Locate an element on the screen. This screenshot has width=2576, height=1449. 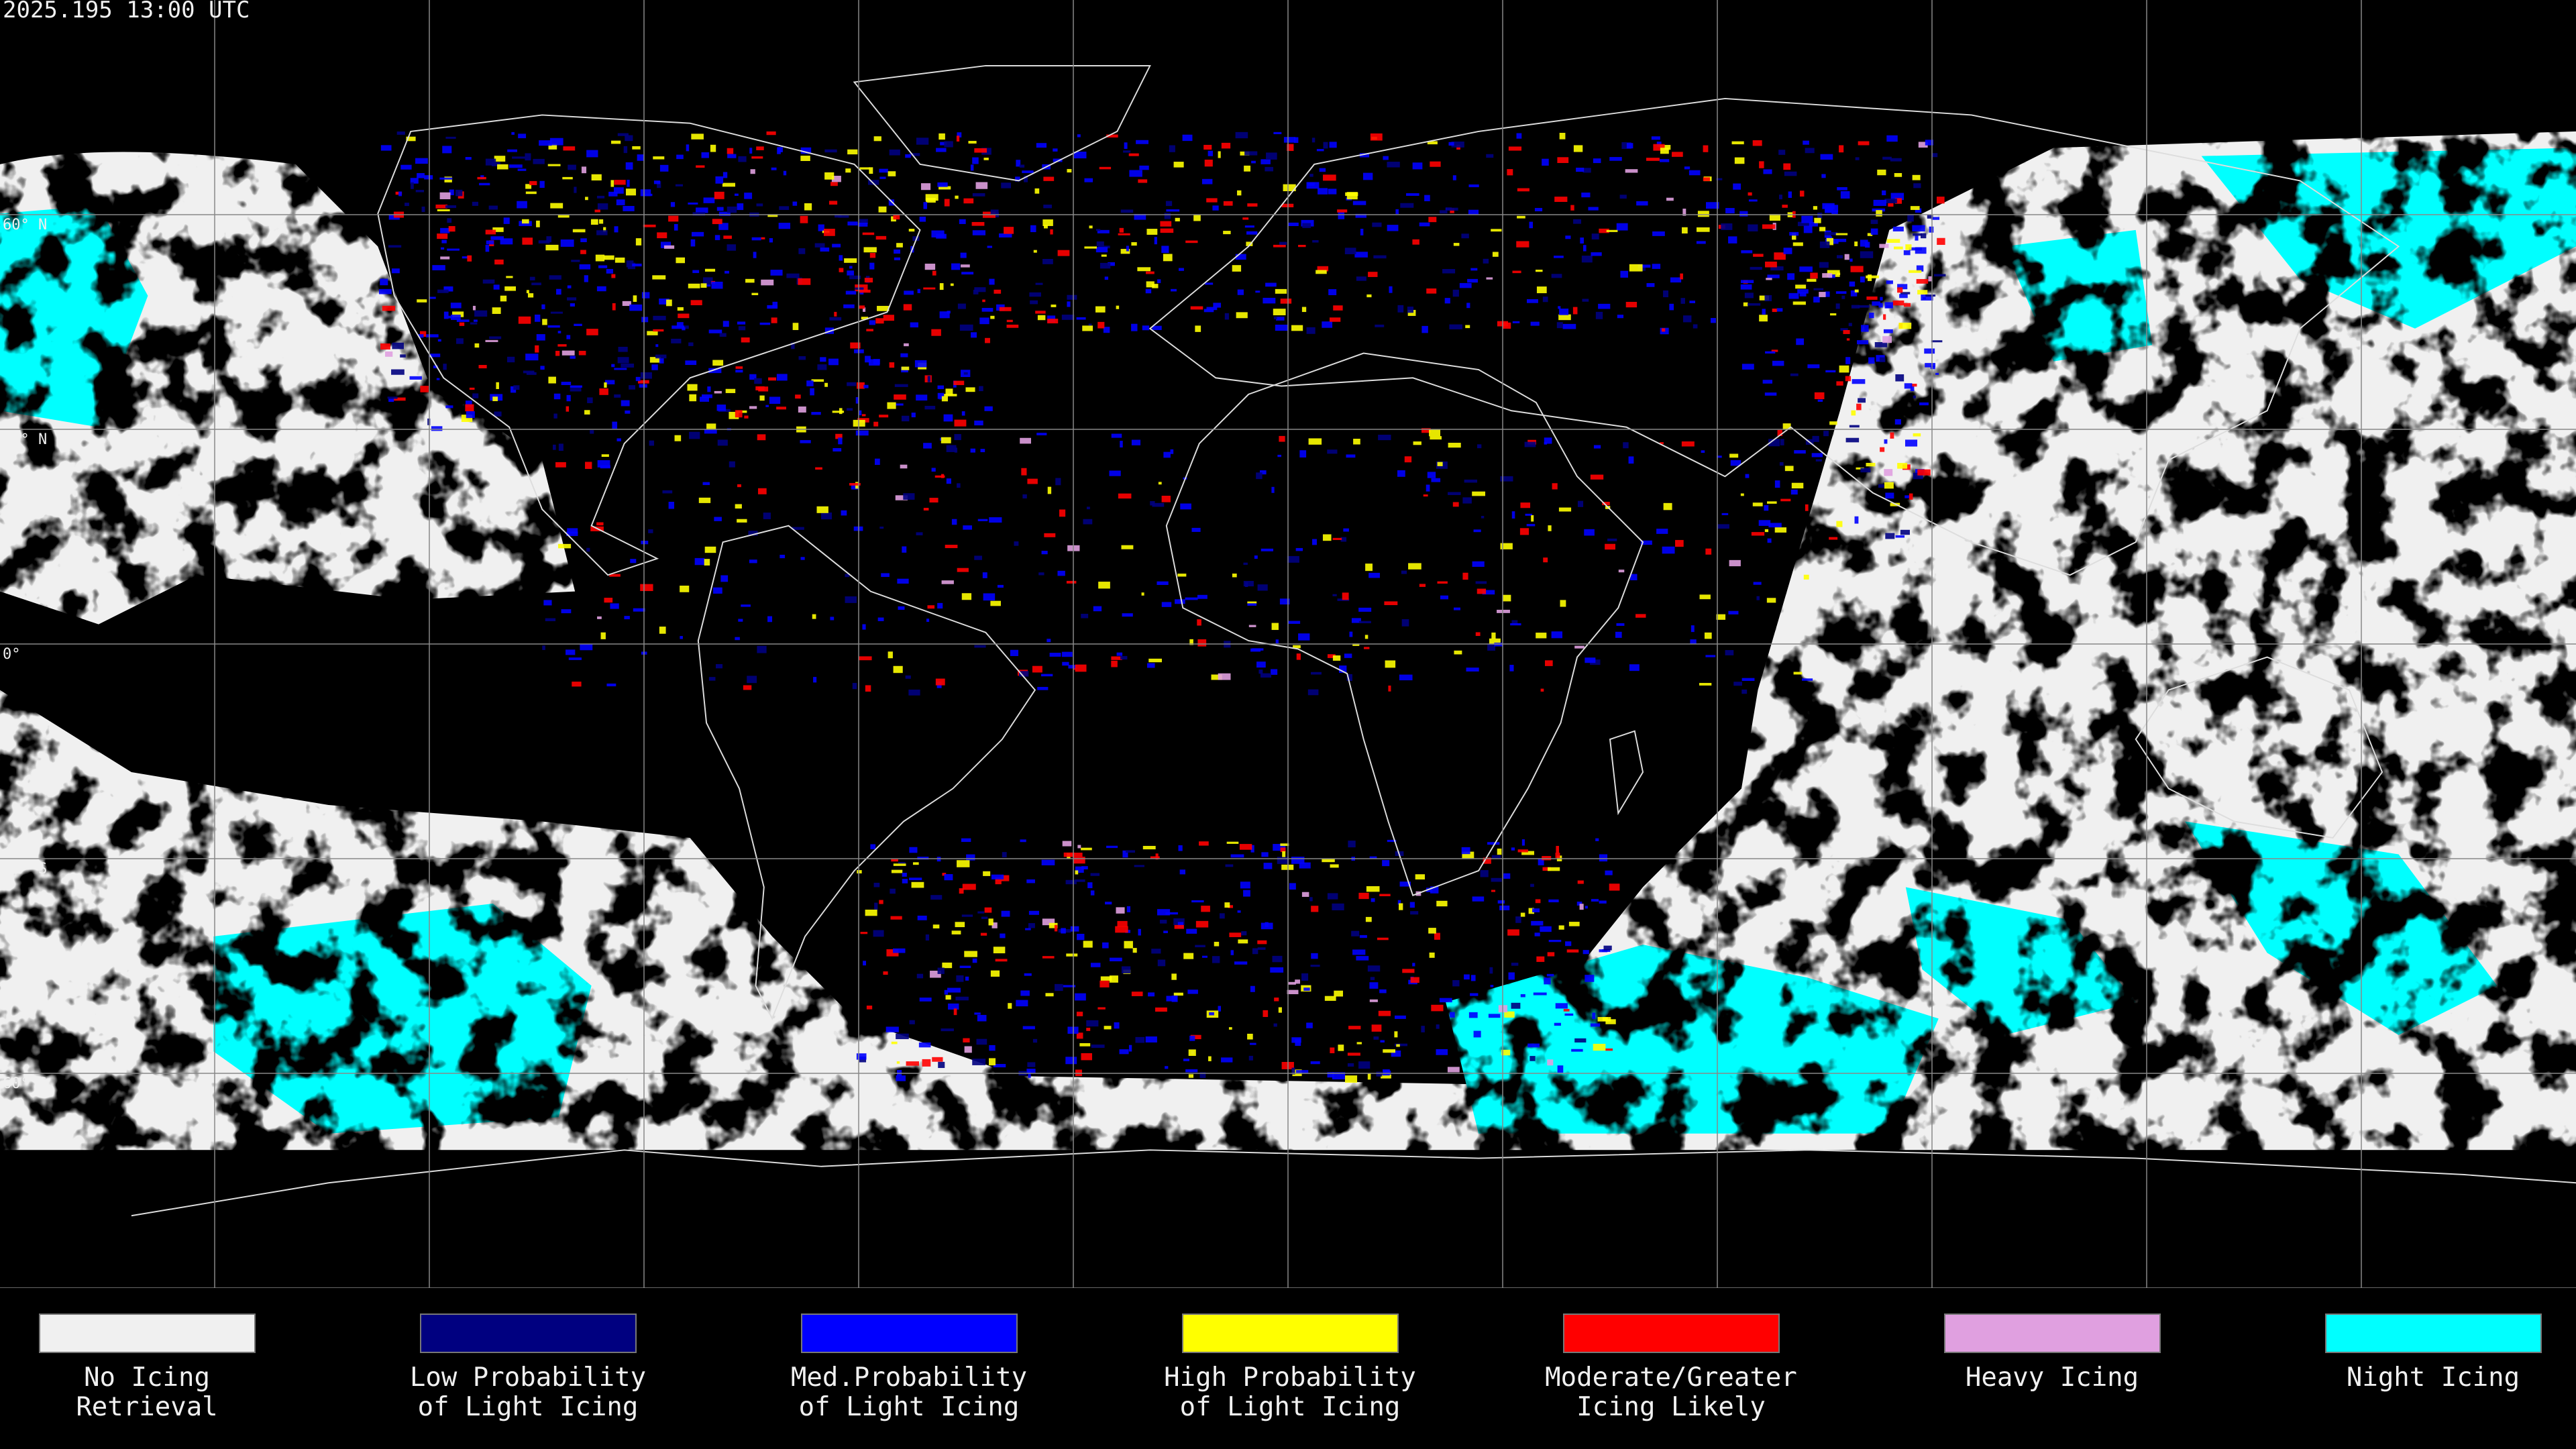
timestamp: 2025.195 13:00 UTC is located at coordinates (126, 11).